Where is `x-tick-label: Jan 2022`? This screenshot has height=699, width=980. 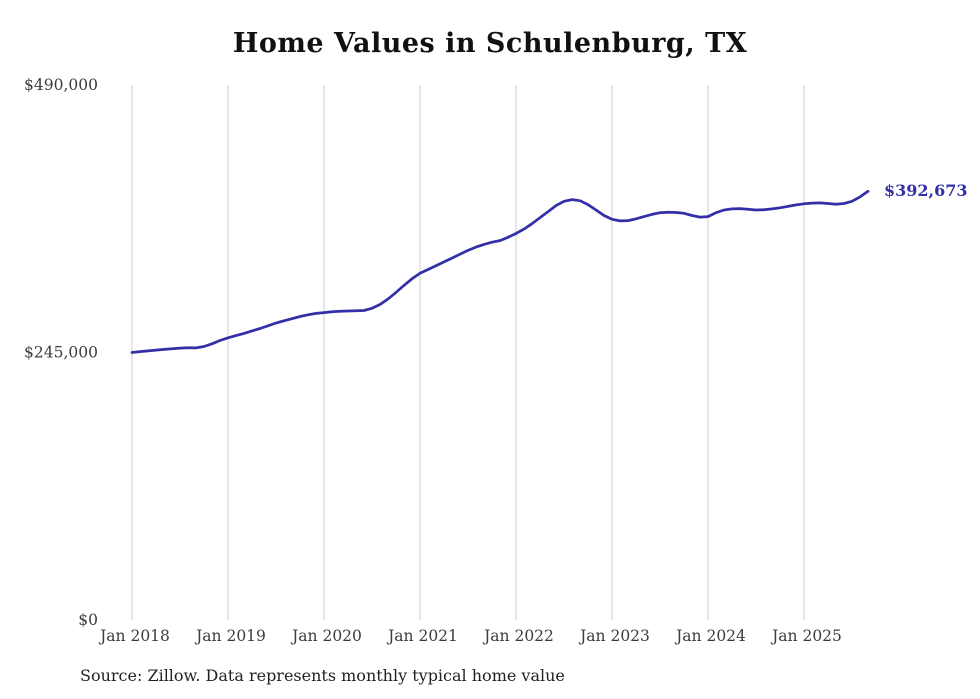 x-tick-label: Jan 2022 is located at coordinates (518, 636).